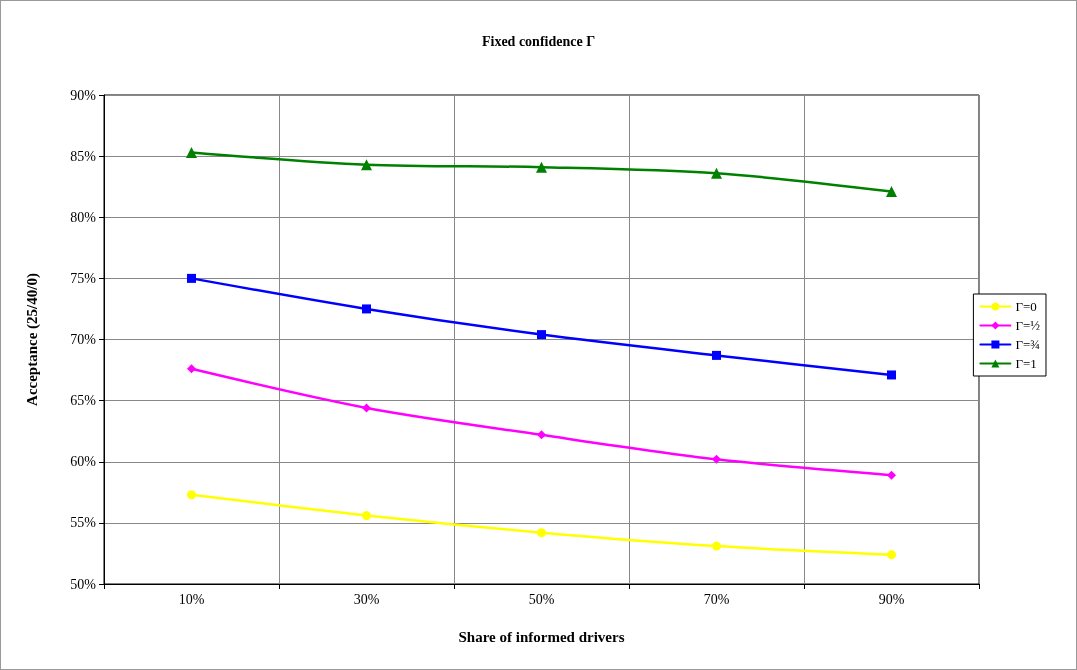 This screenshot has height=670, width=1077. What do you see at coordinates (716, 599) in the screenshot?
I see `x-tick-label: 70%` at bounding box center [716, 599].